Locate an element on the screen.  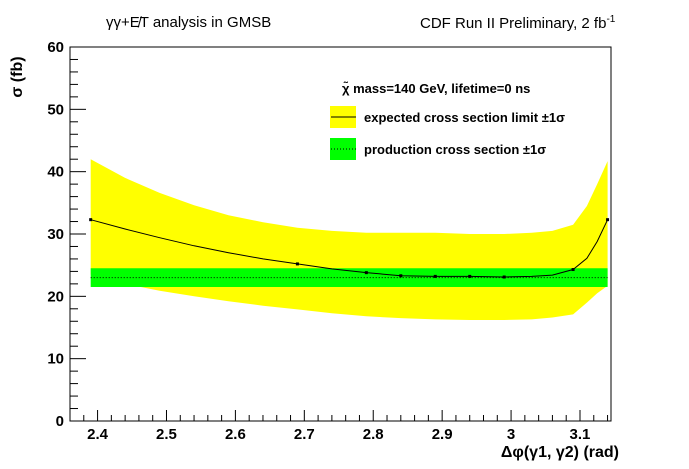
y-tick-label: 0 is located at coordinates (60, 421).